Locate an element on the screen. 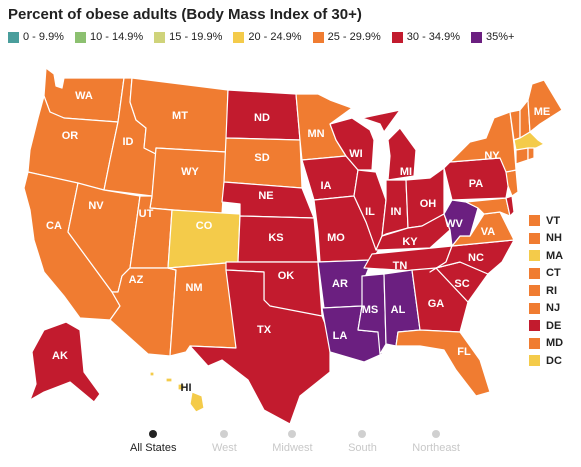  state-mi is located at coordinates (389, 145).